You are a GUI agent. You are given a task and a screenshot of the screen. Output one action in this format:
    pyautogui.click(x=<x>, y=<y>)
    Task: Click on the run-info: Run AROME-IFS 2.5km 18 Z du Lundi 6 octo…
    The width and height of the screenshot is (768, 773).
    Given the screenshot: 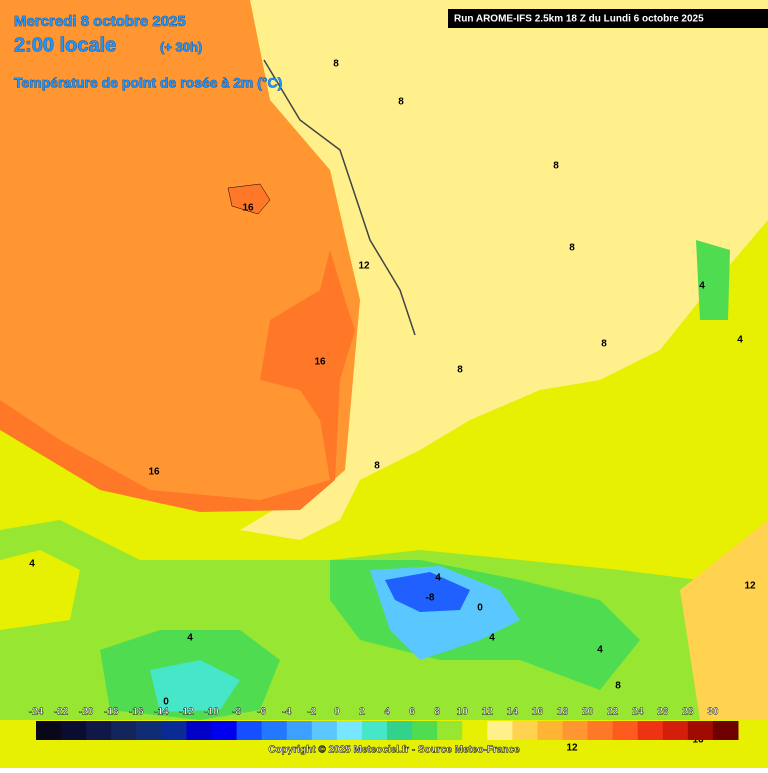 What is the action you would take?
    pyautogui.click(x=579, y=19)
    